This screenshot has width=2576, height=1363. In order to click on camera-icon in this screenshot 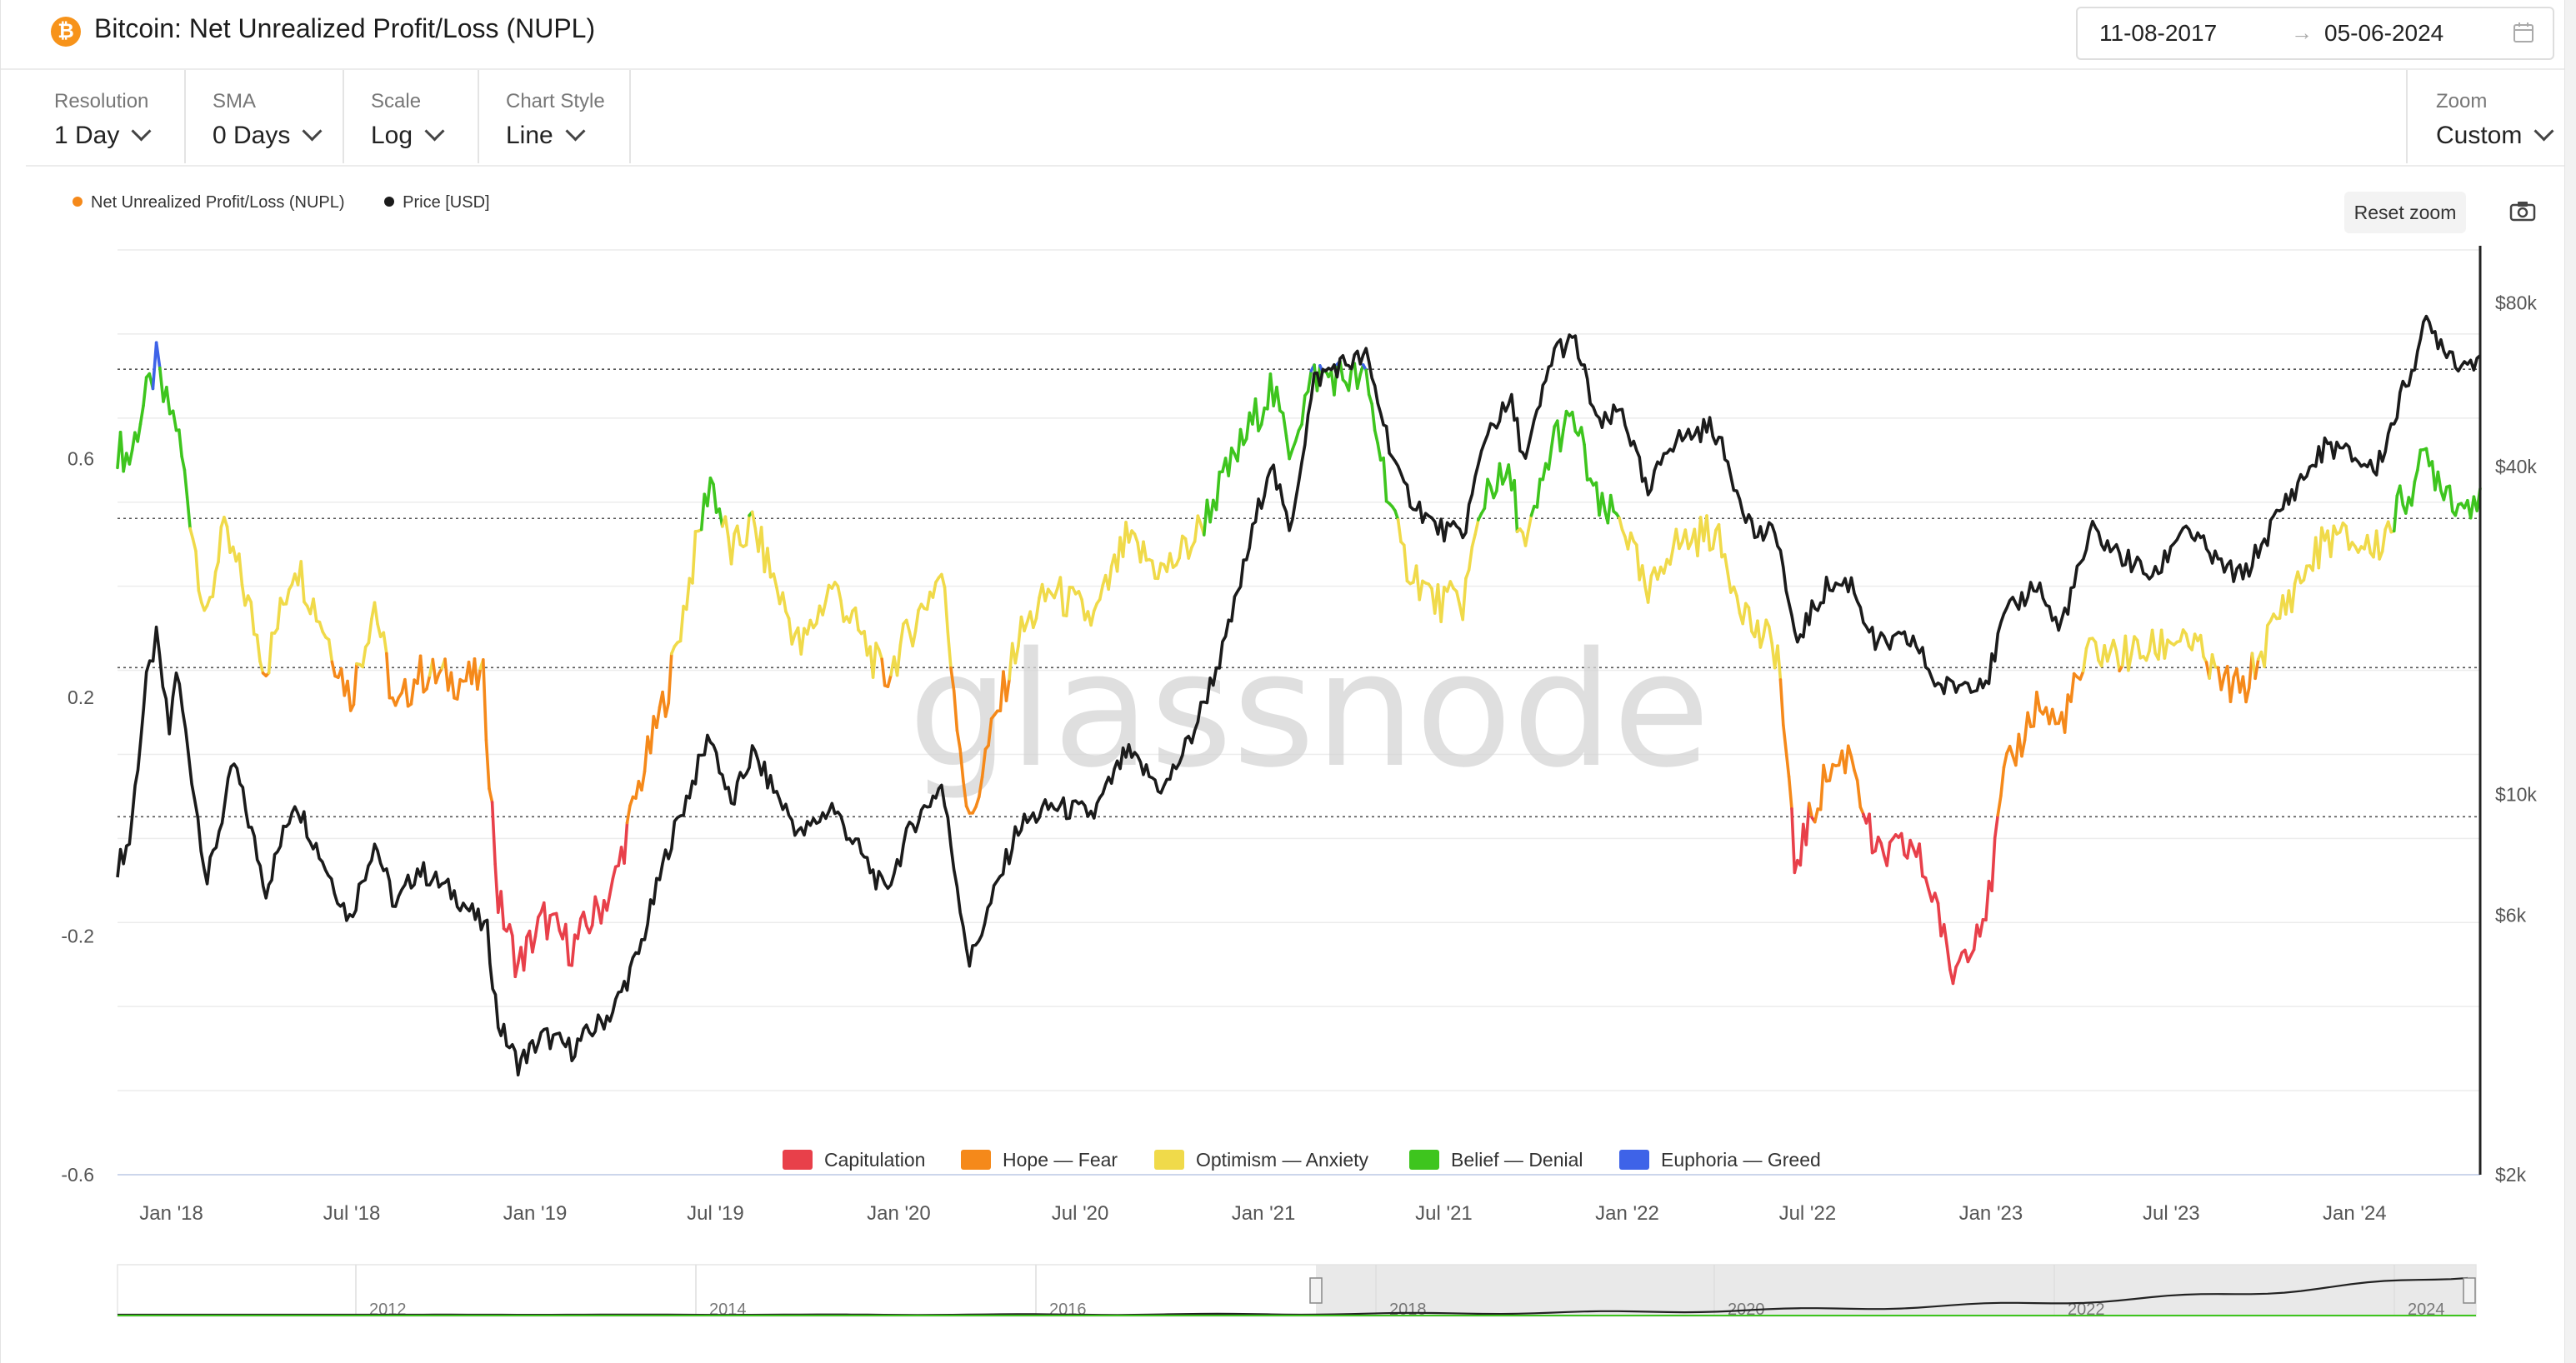, I will do `click(2522, 211)`.